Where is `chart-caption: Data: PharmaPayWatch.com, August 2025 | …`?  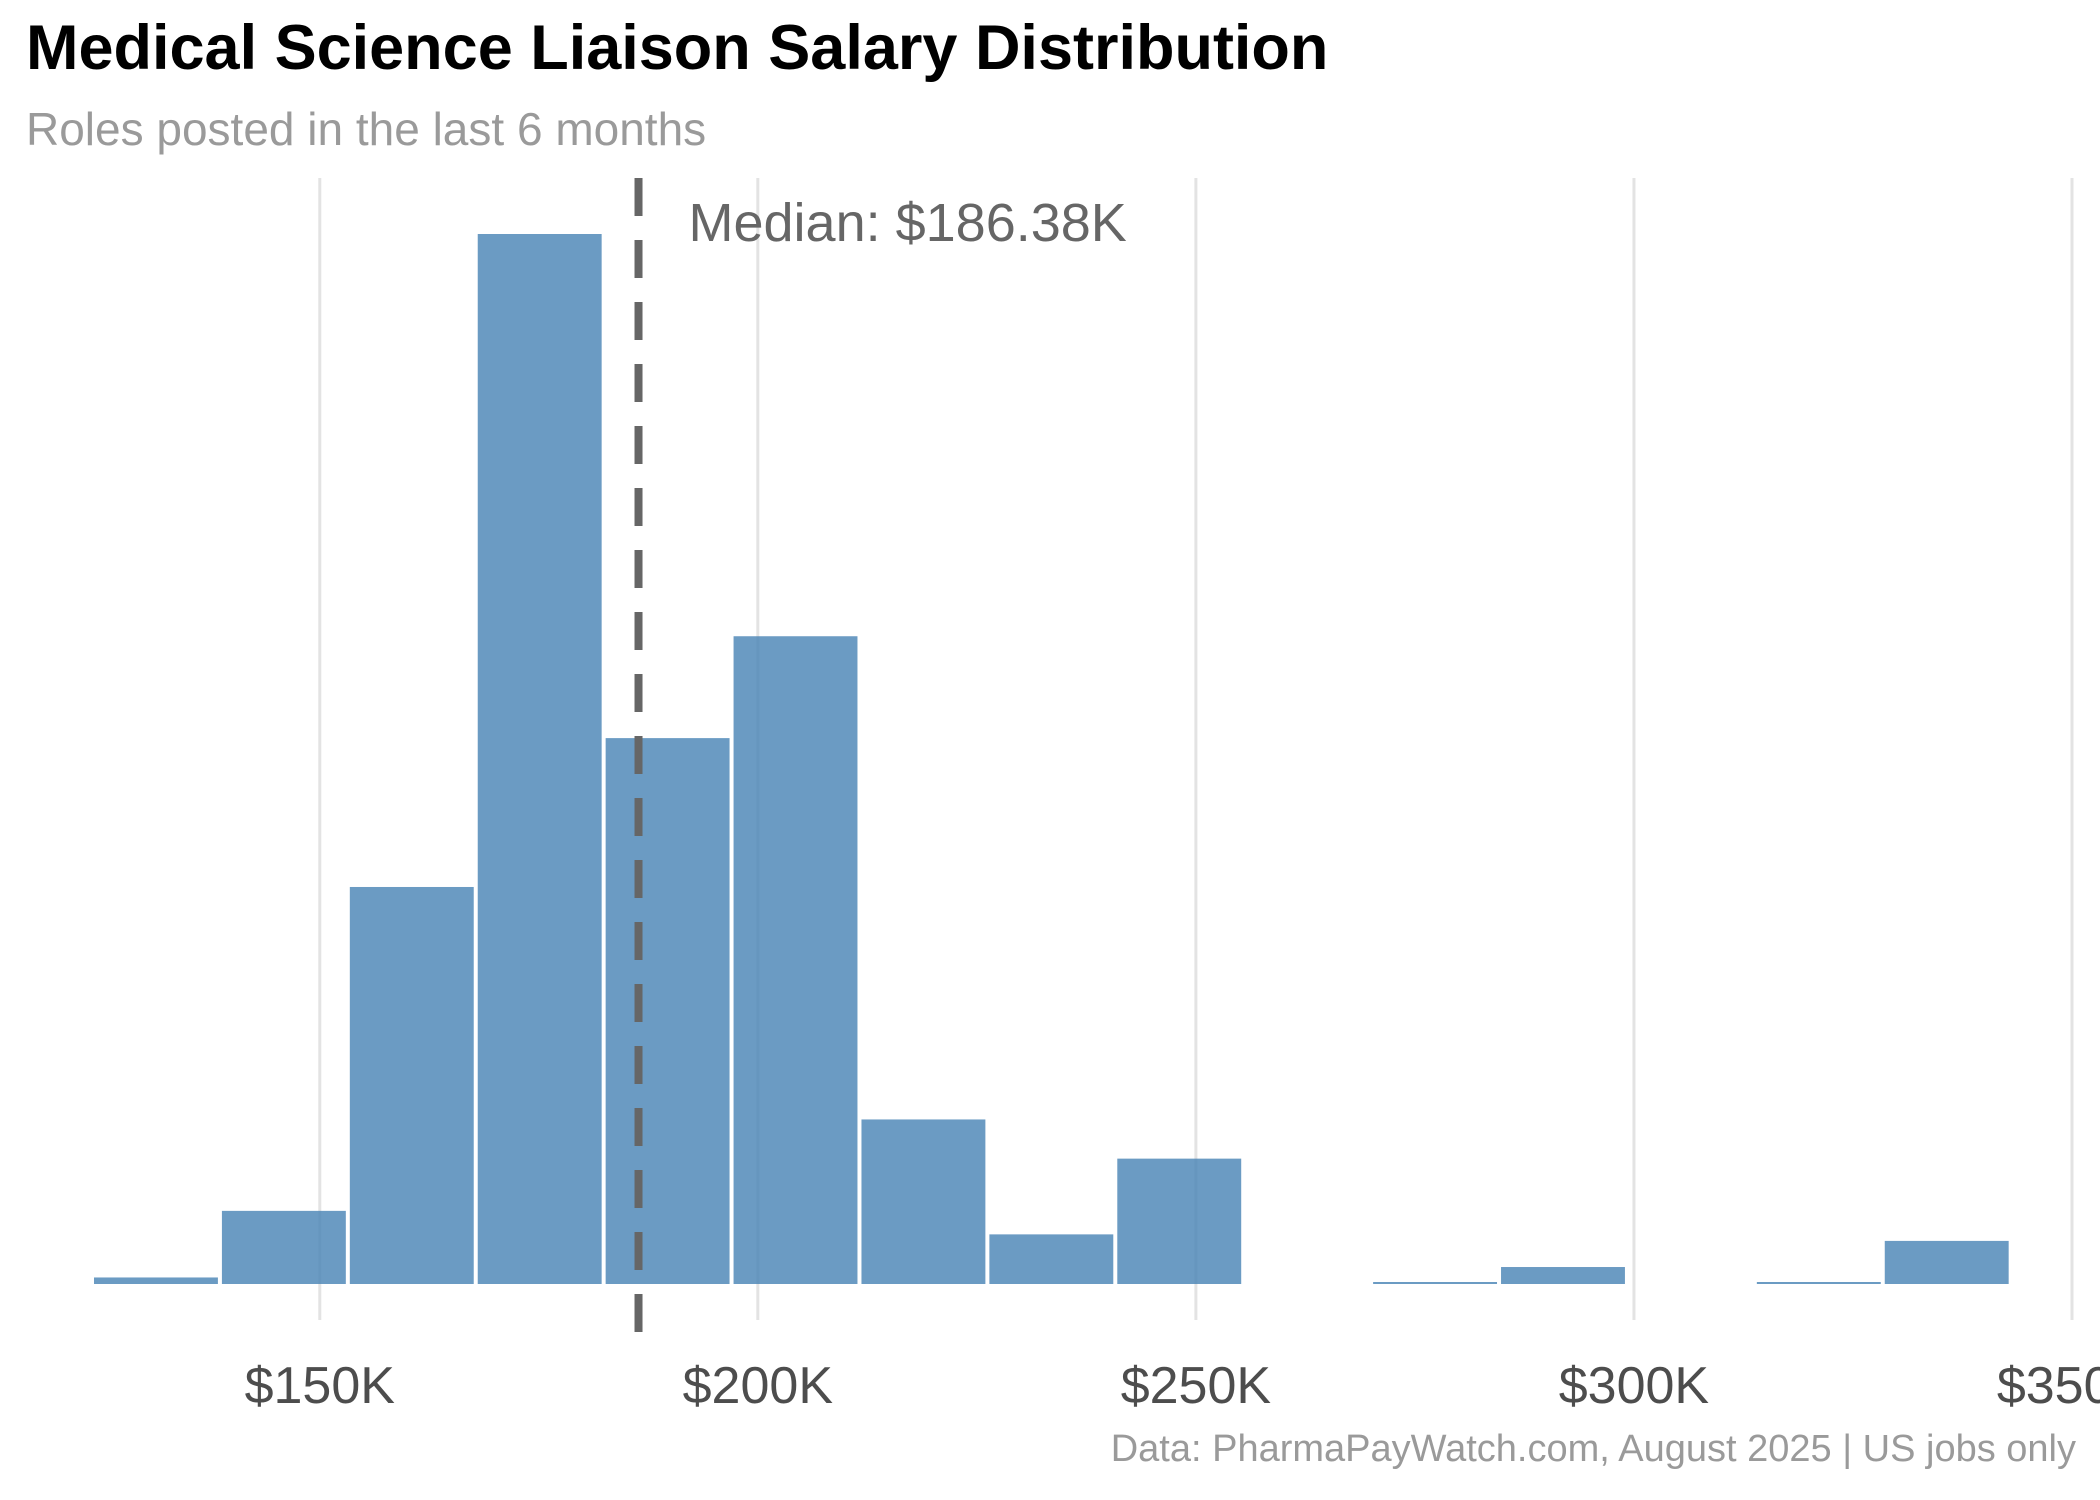 chart-caption: Data: PharmaPayWatch.com, August 2025 | … is located at coordinates (1593, 1449).